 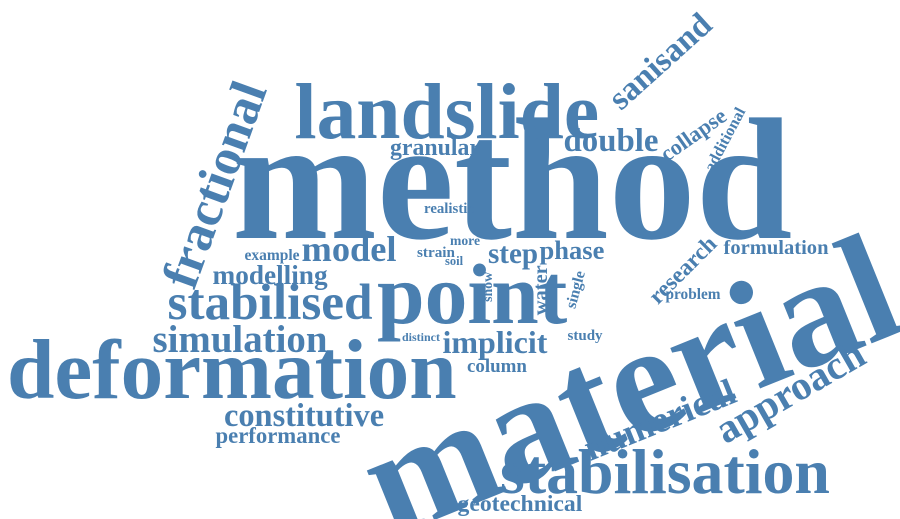 What do you see at coordinates (278, 435) in the screenshot?
I see `word-performance: performance` at bounding box center [278, 435].